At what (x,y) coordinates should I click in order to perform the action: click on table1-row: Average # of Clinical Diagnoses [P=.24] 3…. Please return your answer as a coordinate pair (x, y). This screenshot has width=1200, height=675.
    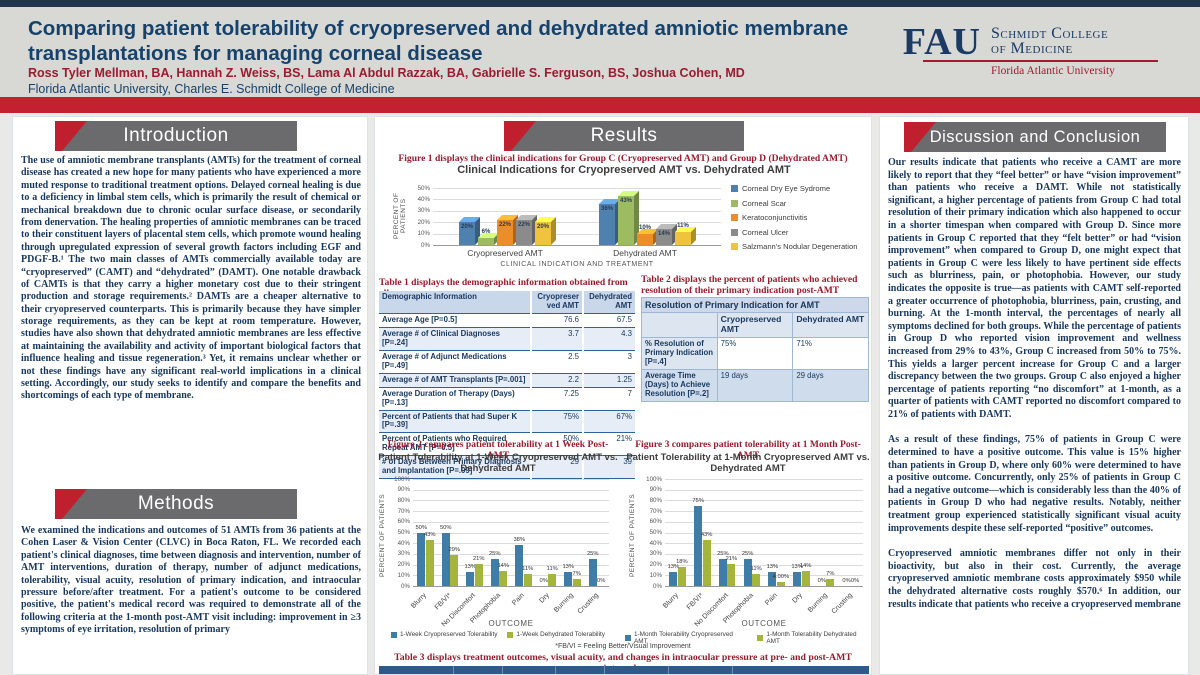
    Looking at the image, I should click on (507, 339).